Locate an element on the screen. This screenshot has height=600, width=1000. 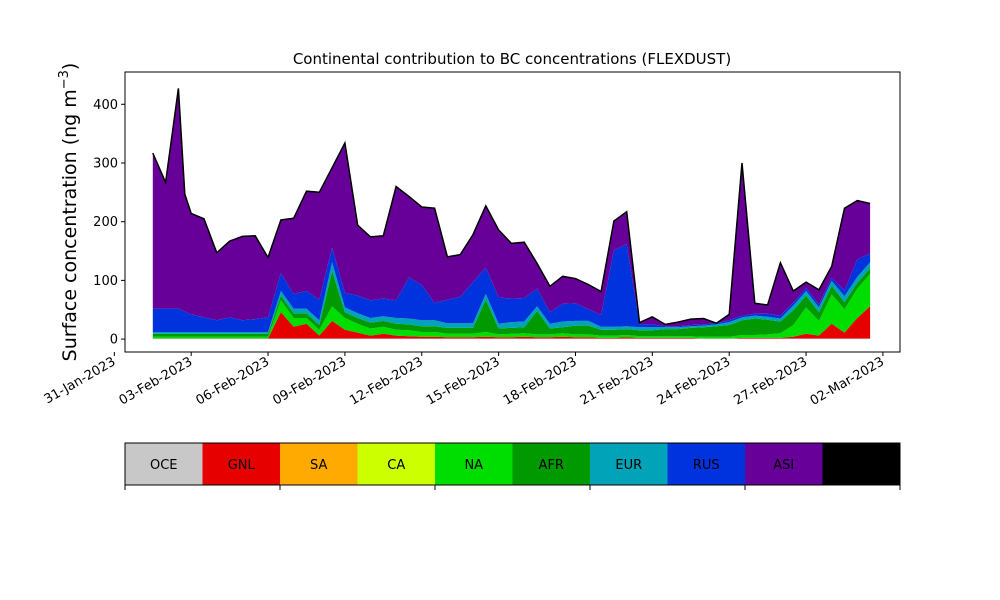
legend-swatch-oce is located at coordinates (164, 464).